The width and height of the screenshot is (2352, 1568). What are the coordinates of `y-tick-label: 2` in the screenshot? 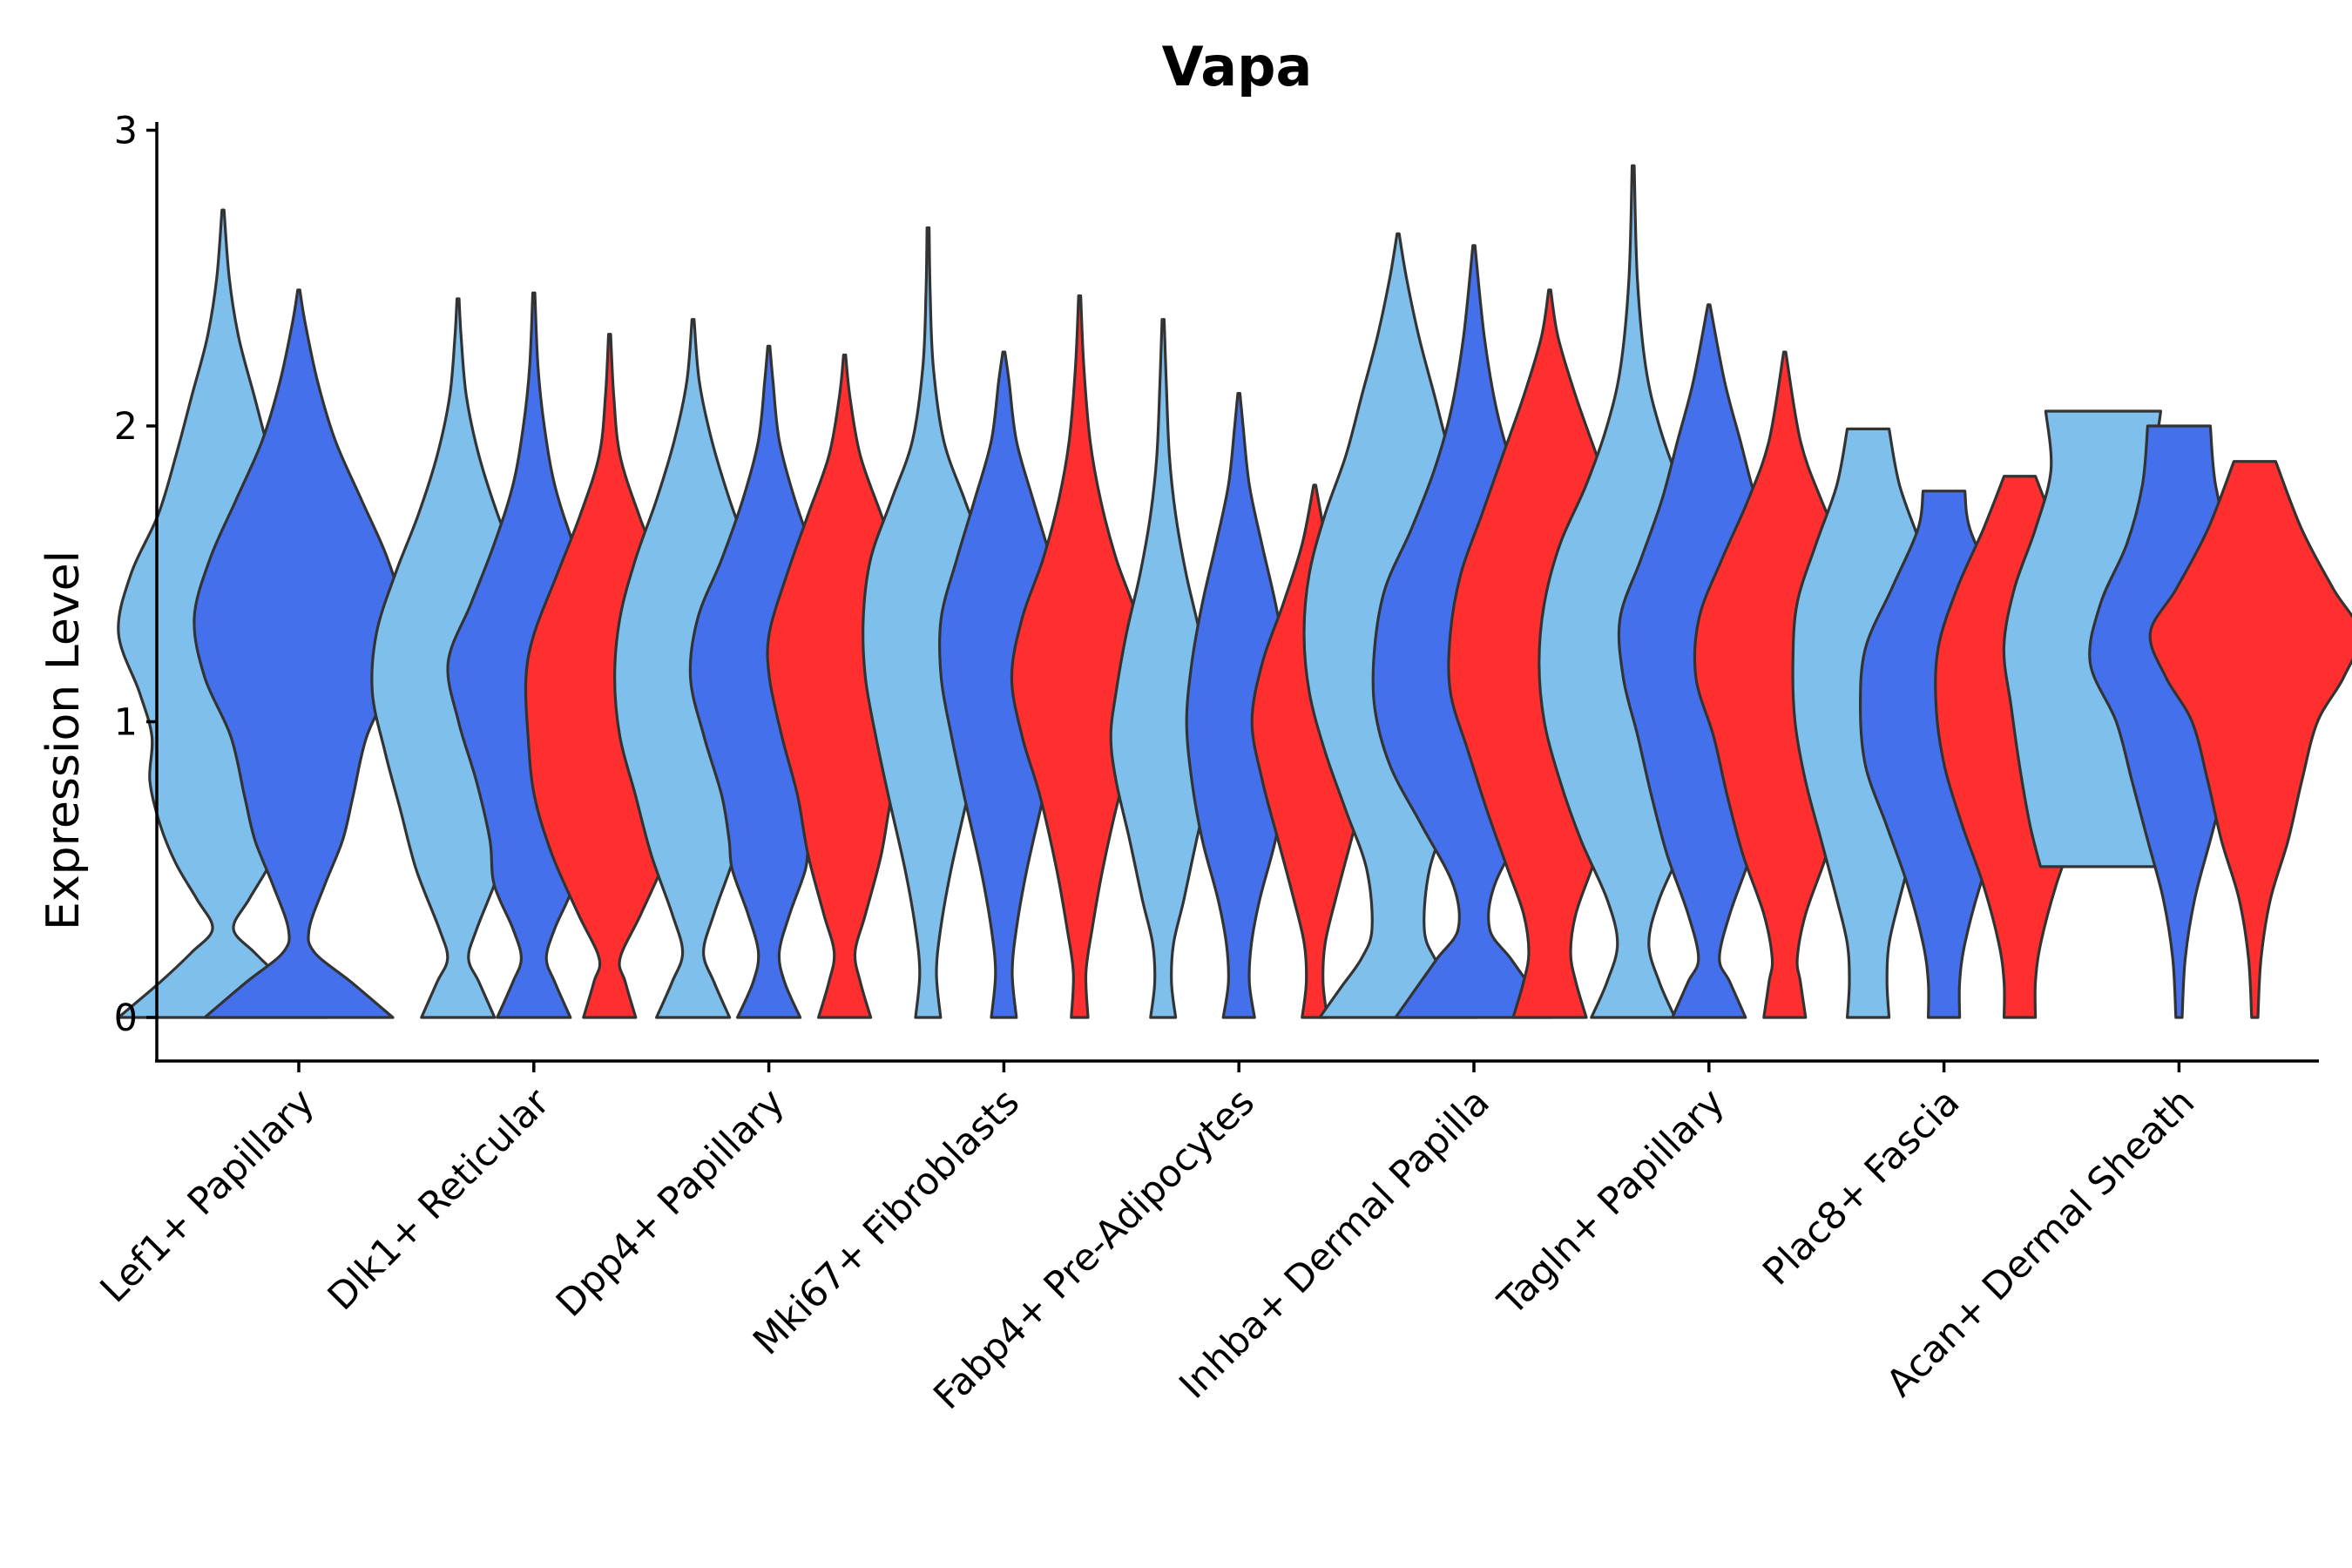 It's located at (126, 427).